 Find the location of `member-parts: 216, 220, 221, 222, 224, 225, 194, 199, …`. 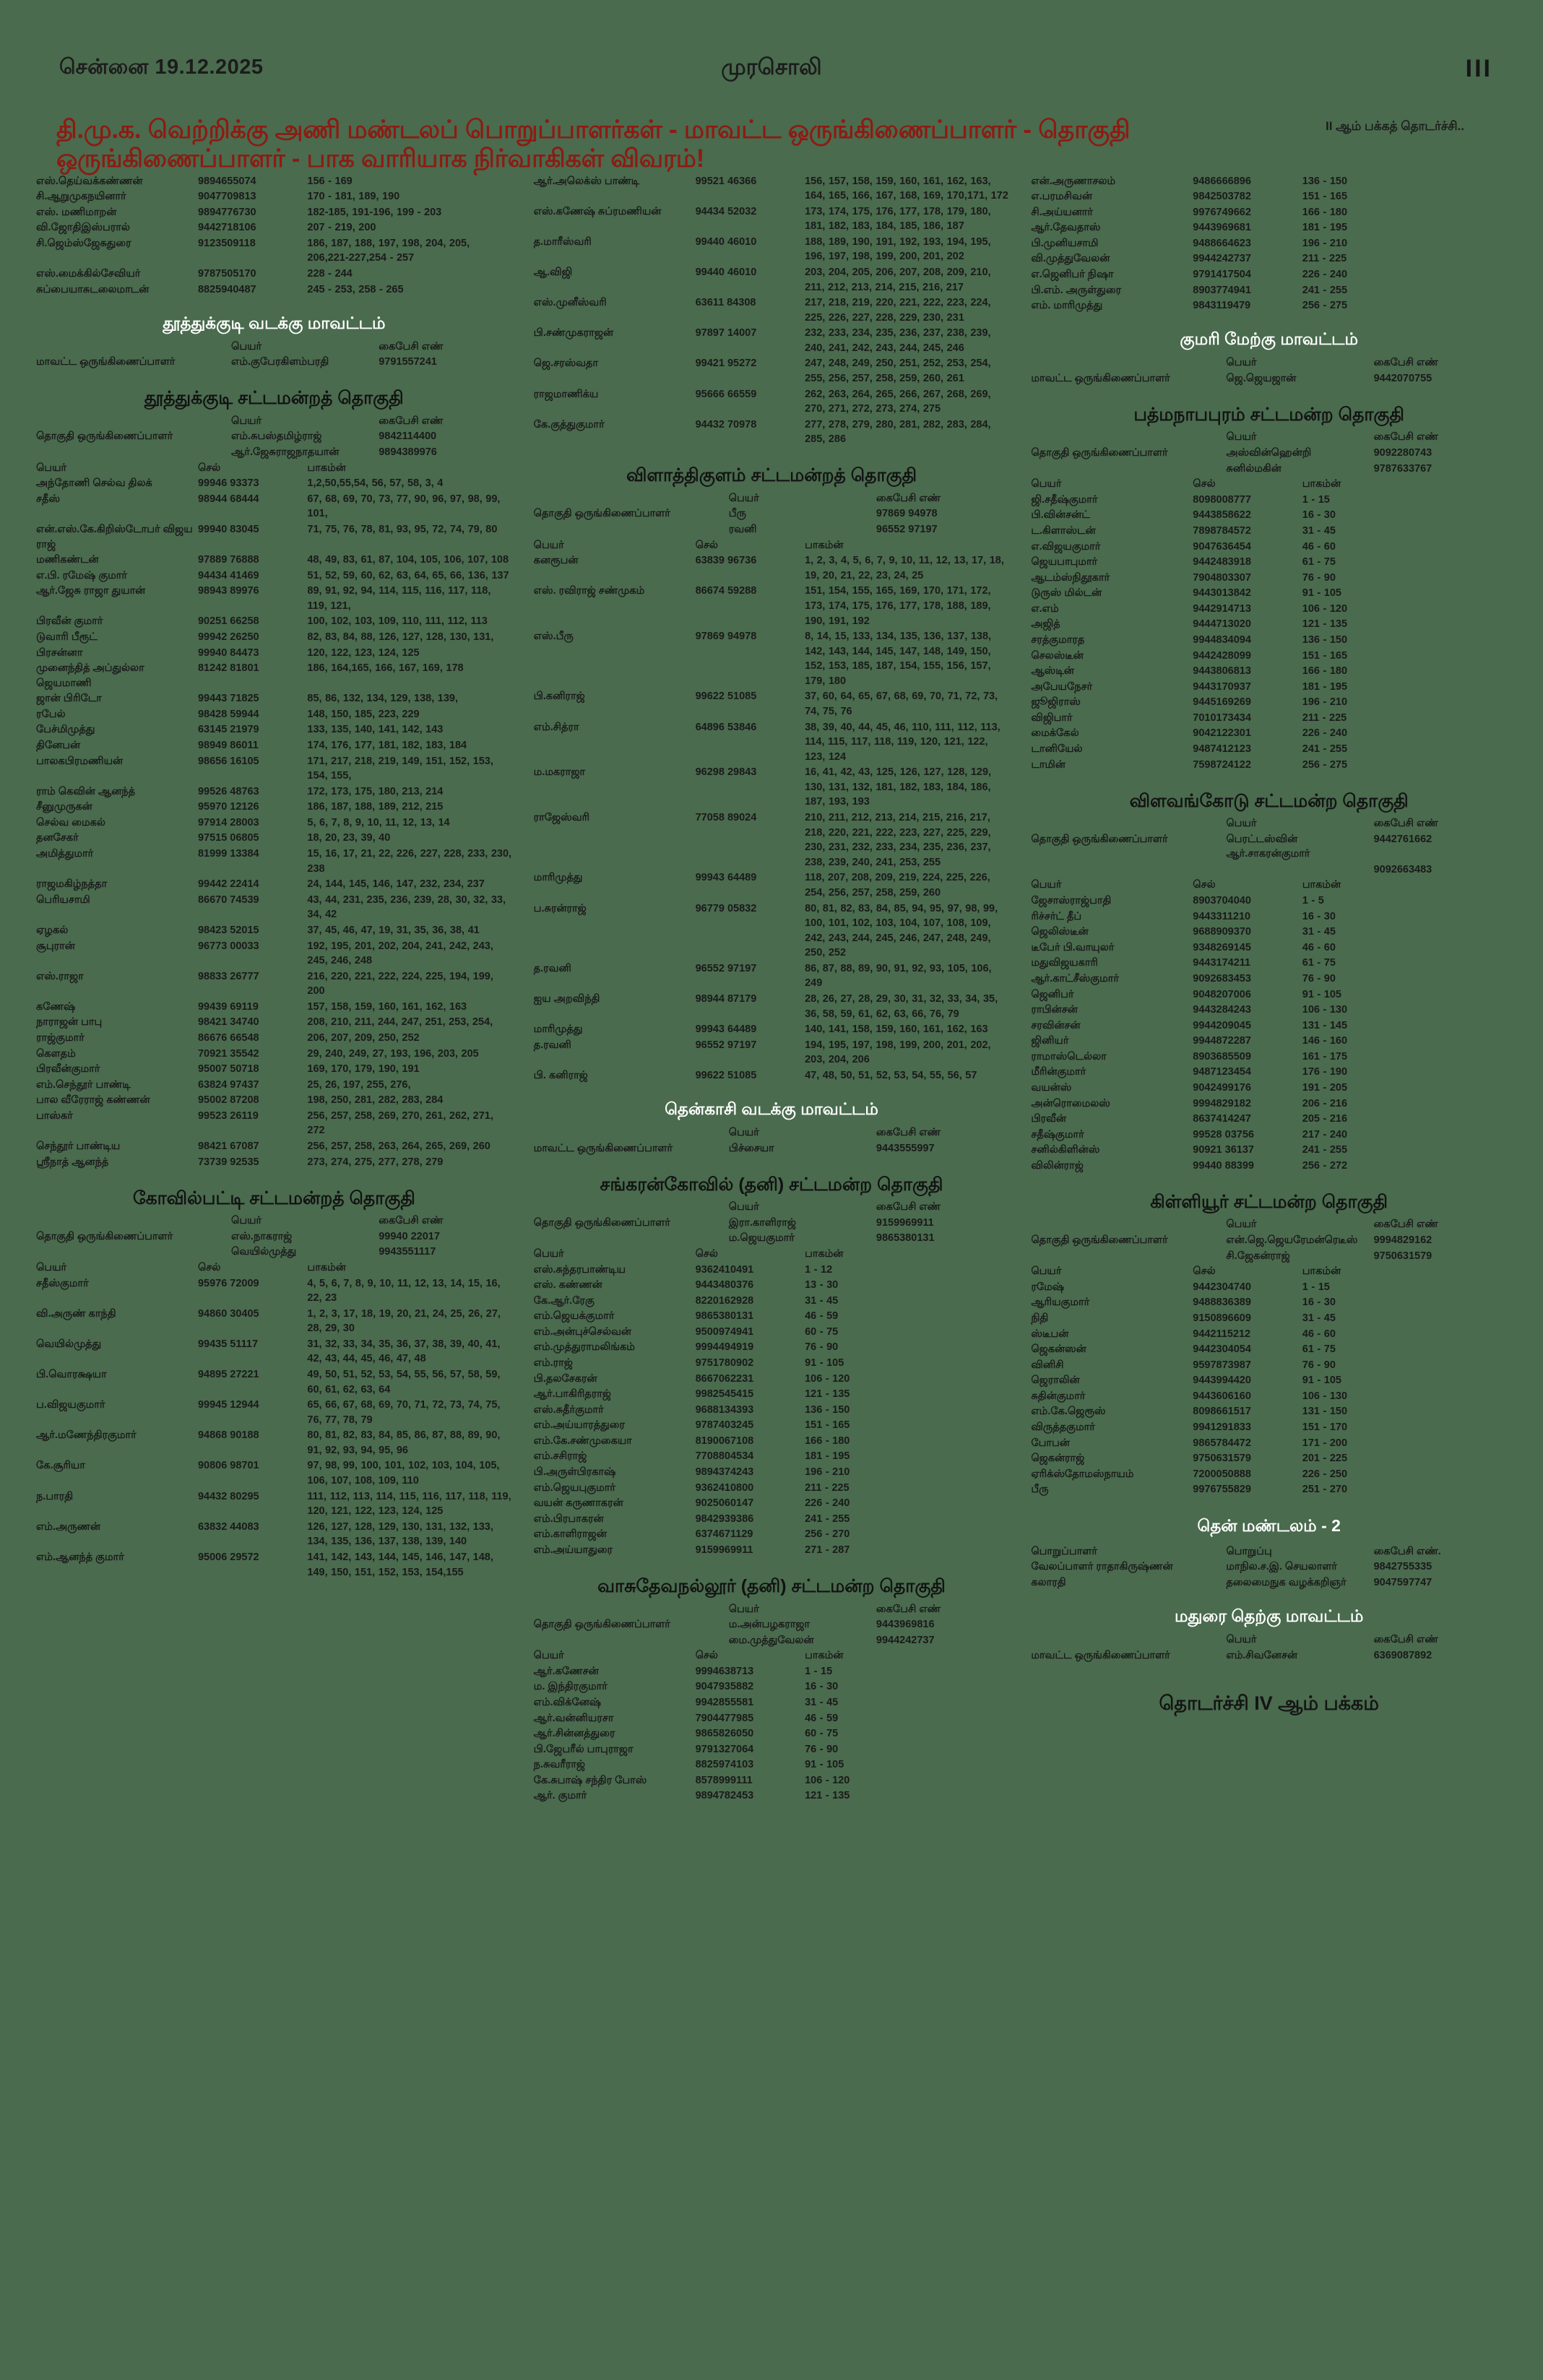

member-parts: 216, 220, 221, 222, 224, 225, 194, 199, … is located at coordinates (400, 984).